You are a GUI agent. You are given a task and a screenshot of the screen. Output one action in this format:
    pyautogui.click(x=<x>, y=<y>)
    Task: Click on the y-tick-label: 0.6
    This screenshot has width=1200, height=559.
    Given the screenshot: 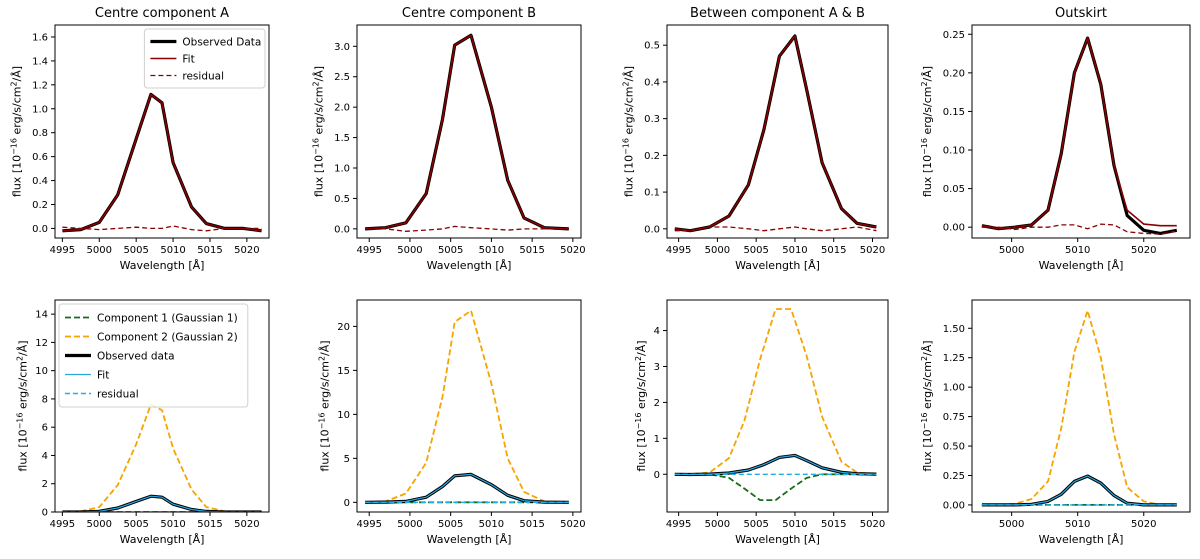 What is the action you would take?
    pyautogui.click(x=40, y=157)
    